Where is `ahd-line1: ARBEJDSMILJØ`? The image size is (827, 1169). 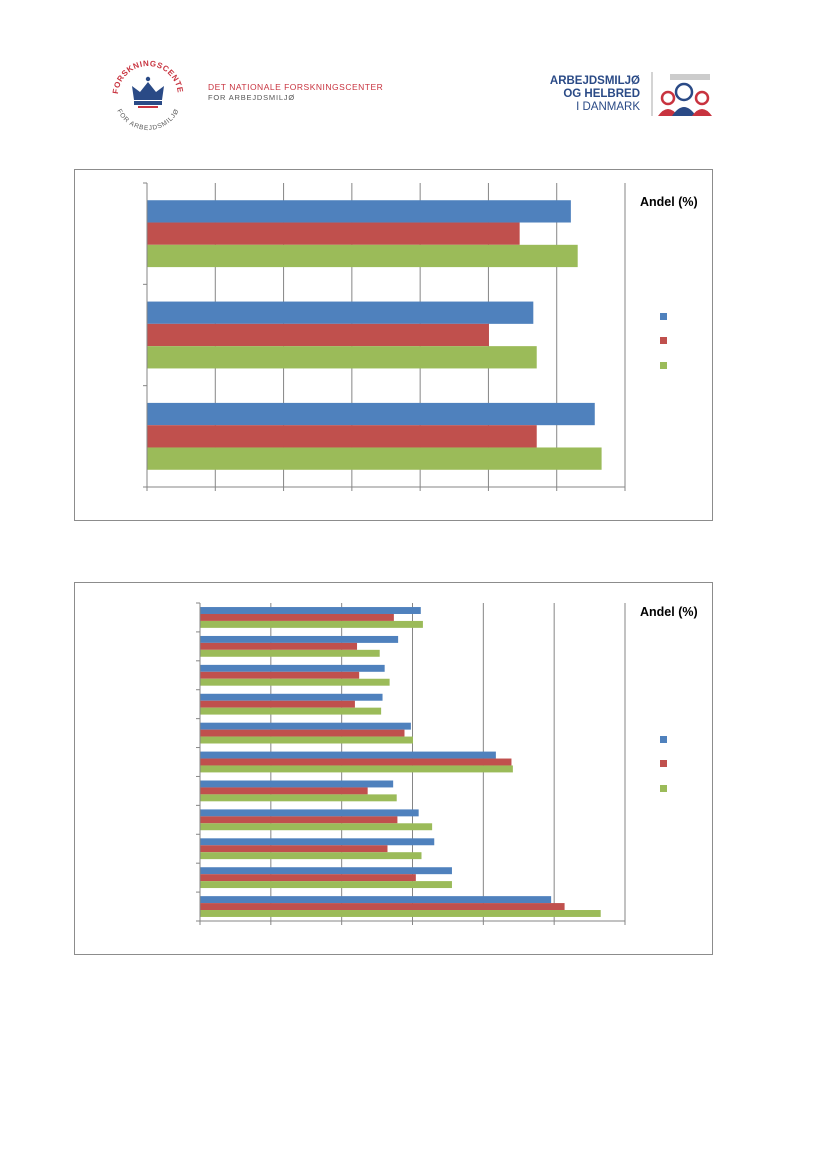
ahd-line1: ARBEJDSMILJØ is located at coordinates (594, 81).